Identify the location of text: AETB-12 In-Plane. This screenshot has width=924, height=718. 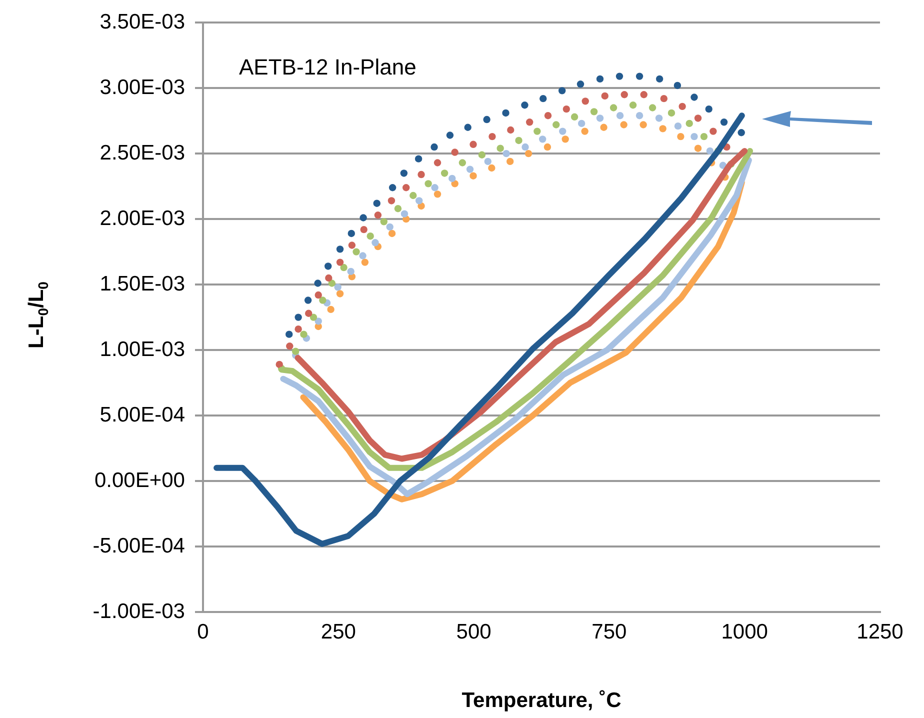
(327, 67).